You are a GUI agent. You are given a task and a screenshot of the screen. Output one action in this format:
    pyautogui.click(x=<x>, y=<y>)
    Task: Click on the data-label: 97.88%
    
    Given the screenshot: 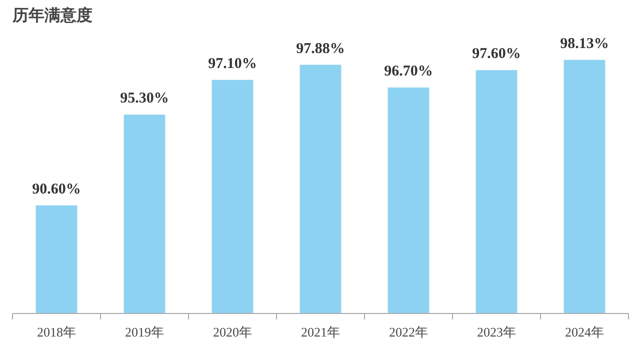 What is the action you would take?
    pyautogui.click(x=320, y=48)
    